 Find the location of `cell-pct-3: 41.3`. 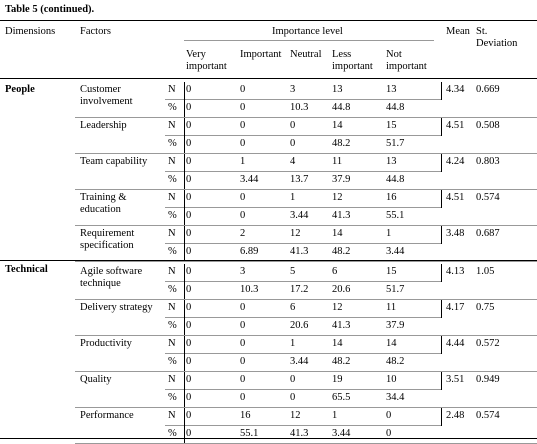

cell-pct-3: 41.3 is located at coordinates (341, 325).